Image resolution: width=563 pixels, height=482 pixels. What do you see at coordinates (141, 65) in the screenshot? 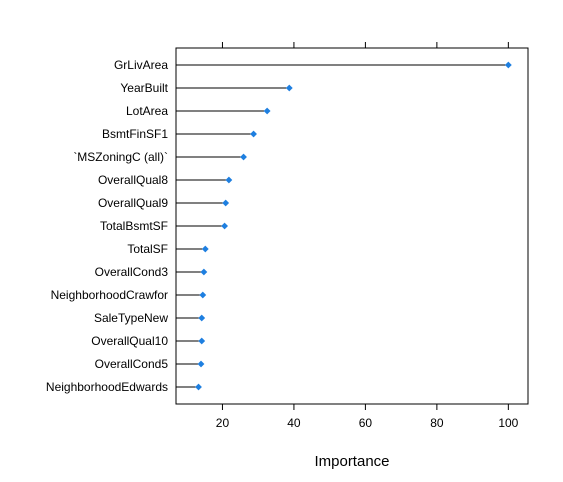
I see `category-label: GrLivArea` at bounding box center [141, 65].